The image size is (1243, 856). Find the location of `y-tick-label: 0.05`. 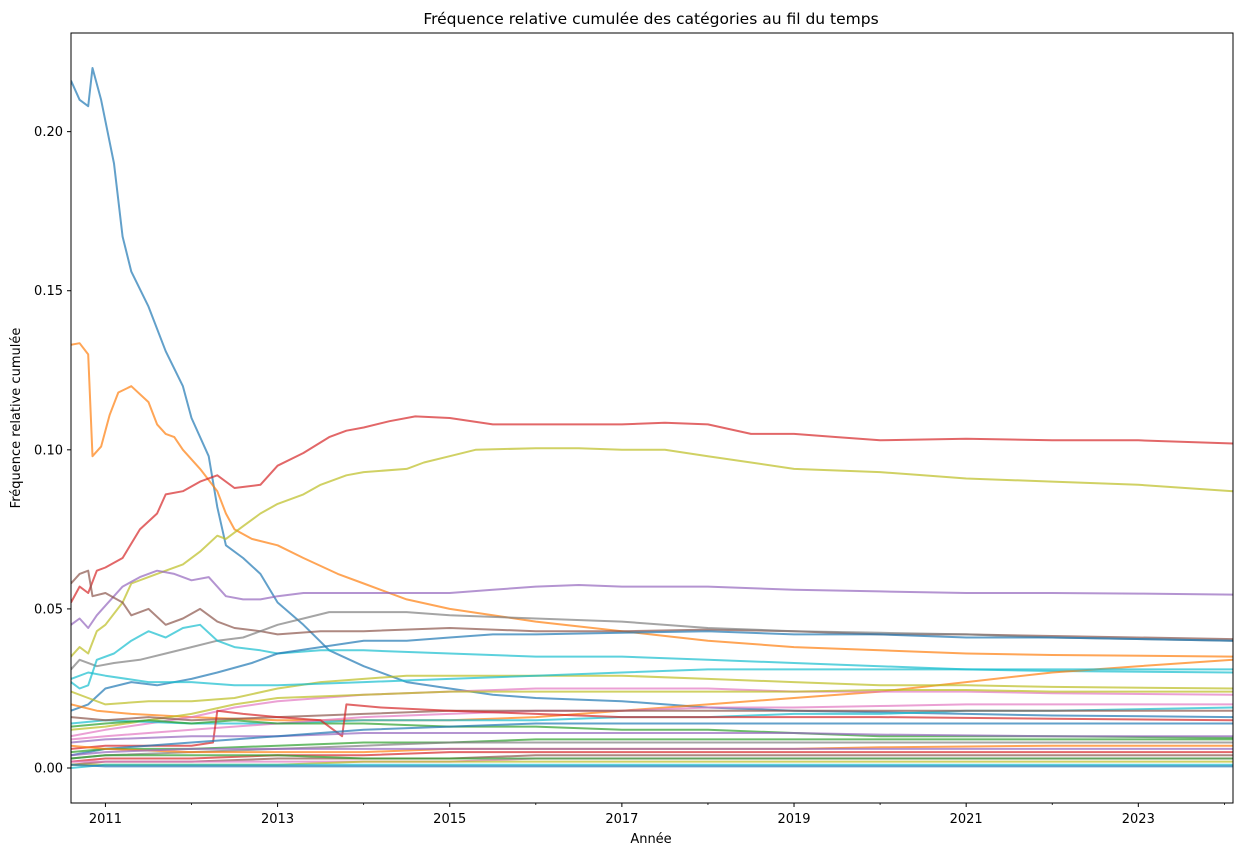

y-tick-label: 0.05 is located at coordinates (48, 609).